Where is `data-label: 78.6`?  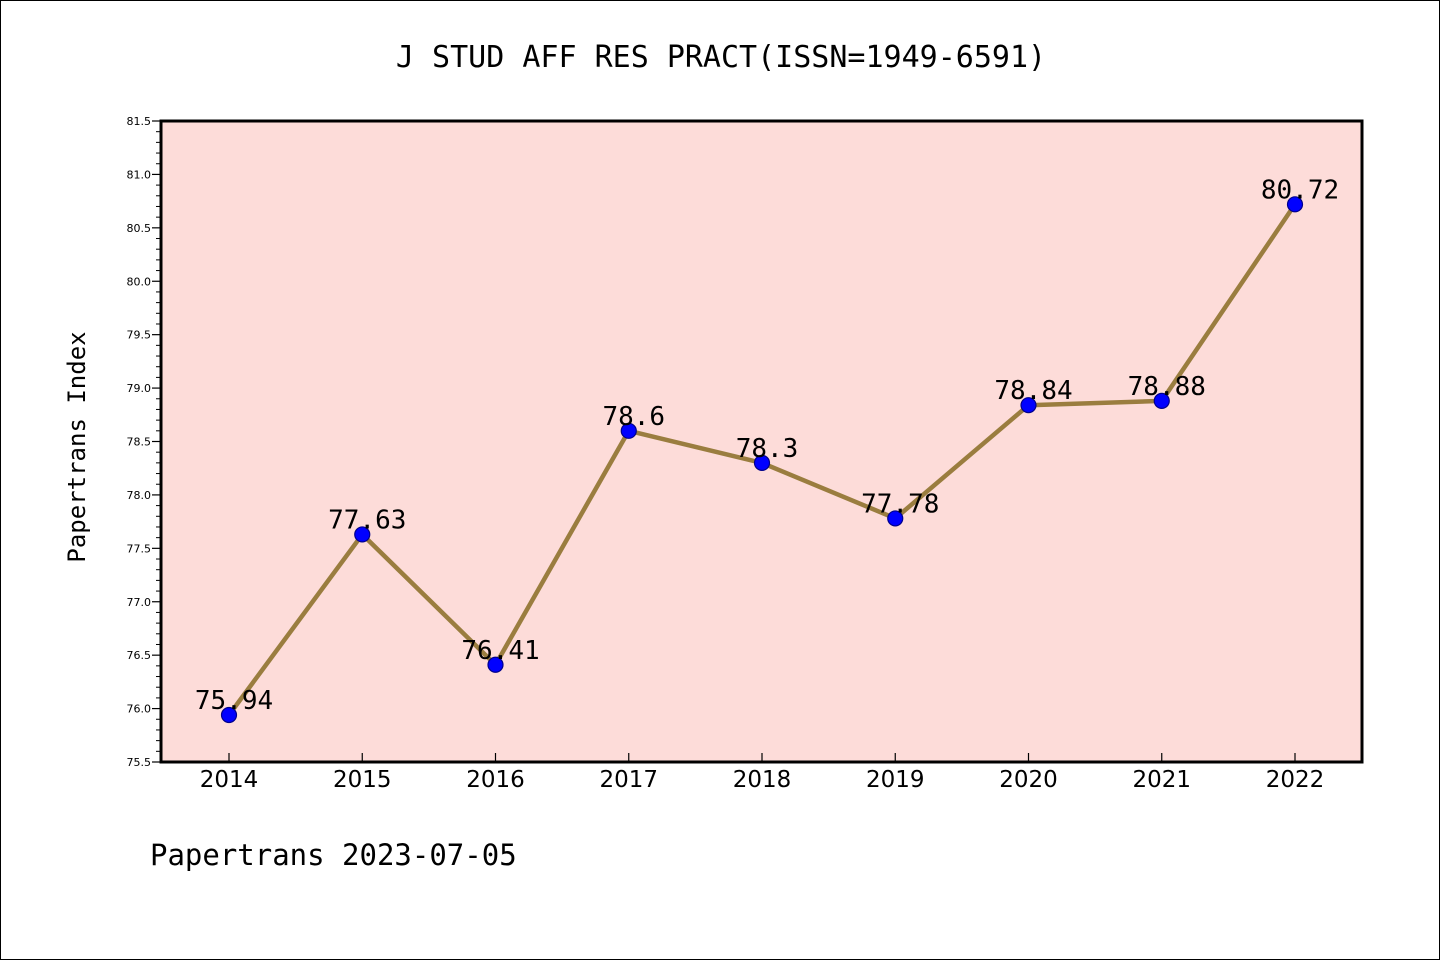
data-label: 78.6 is located at coordinates (633, 417).